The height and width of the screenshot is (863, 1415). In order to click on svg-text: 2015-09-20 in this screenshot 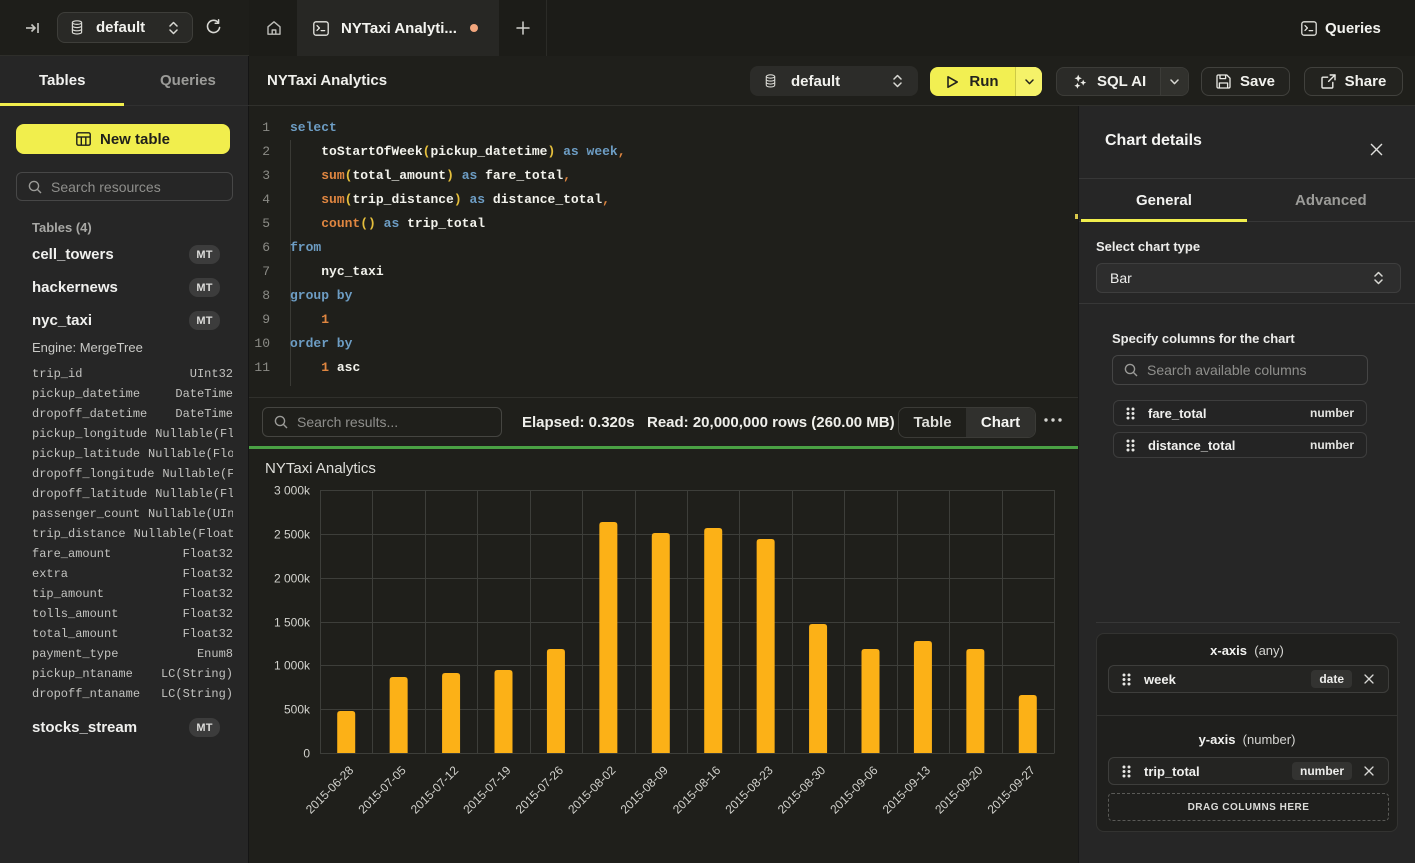, I will do `click(959, 790)`.